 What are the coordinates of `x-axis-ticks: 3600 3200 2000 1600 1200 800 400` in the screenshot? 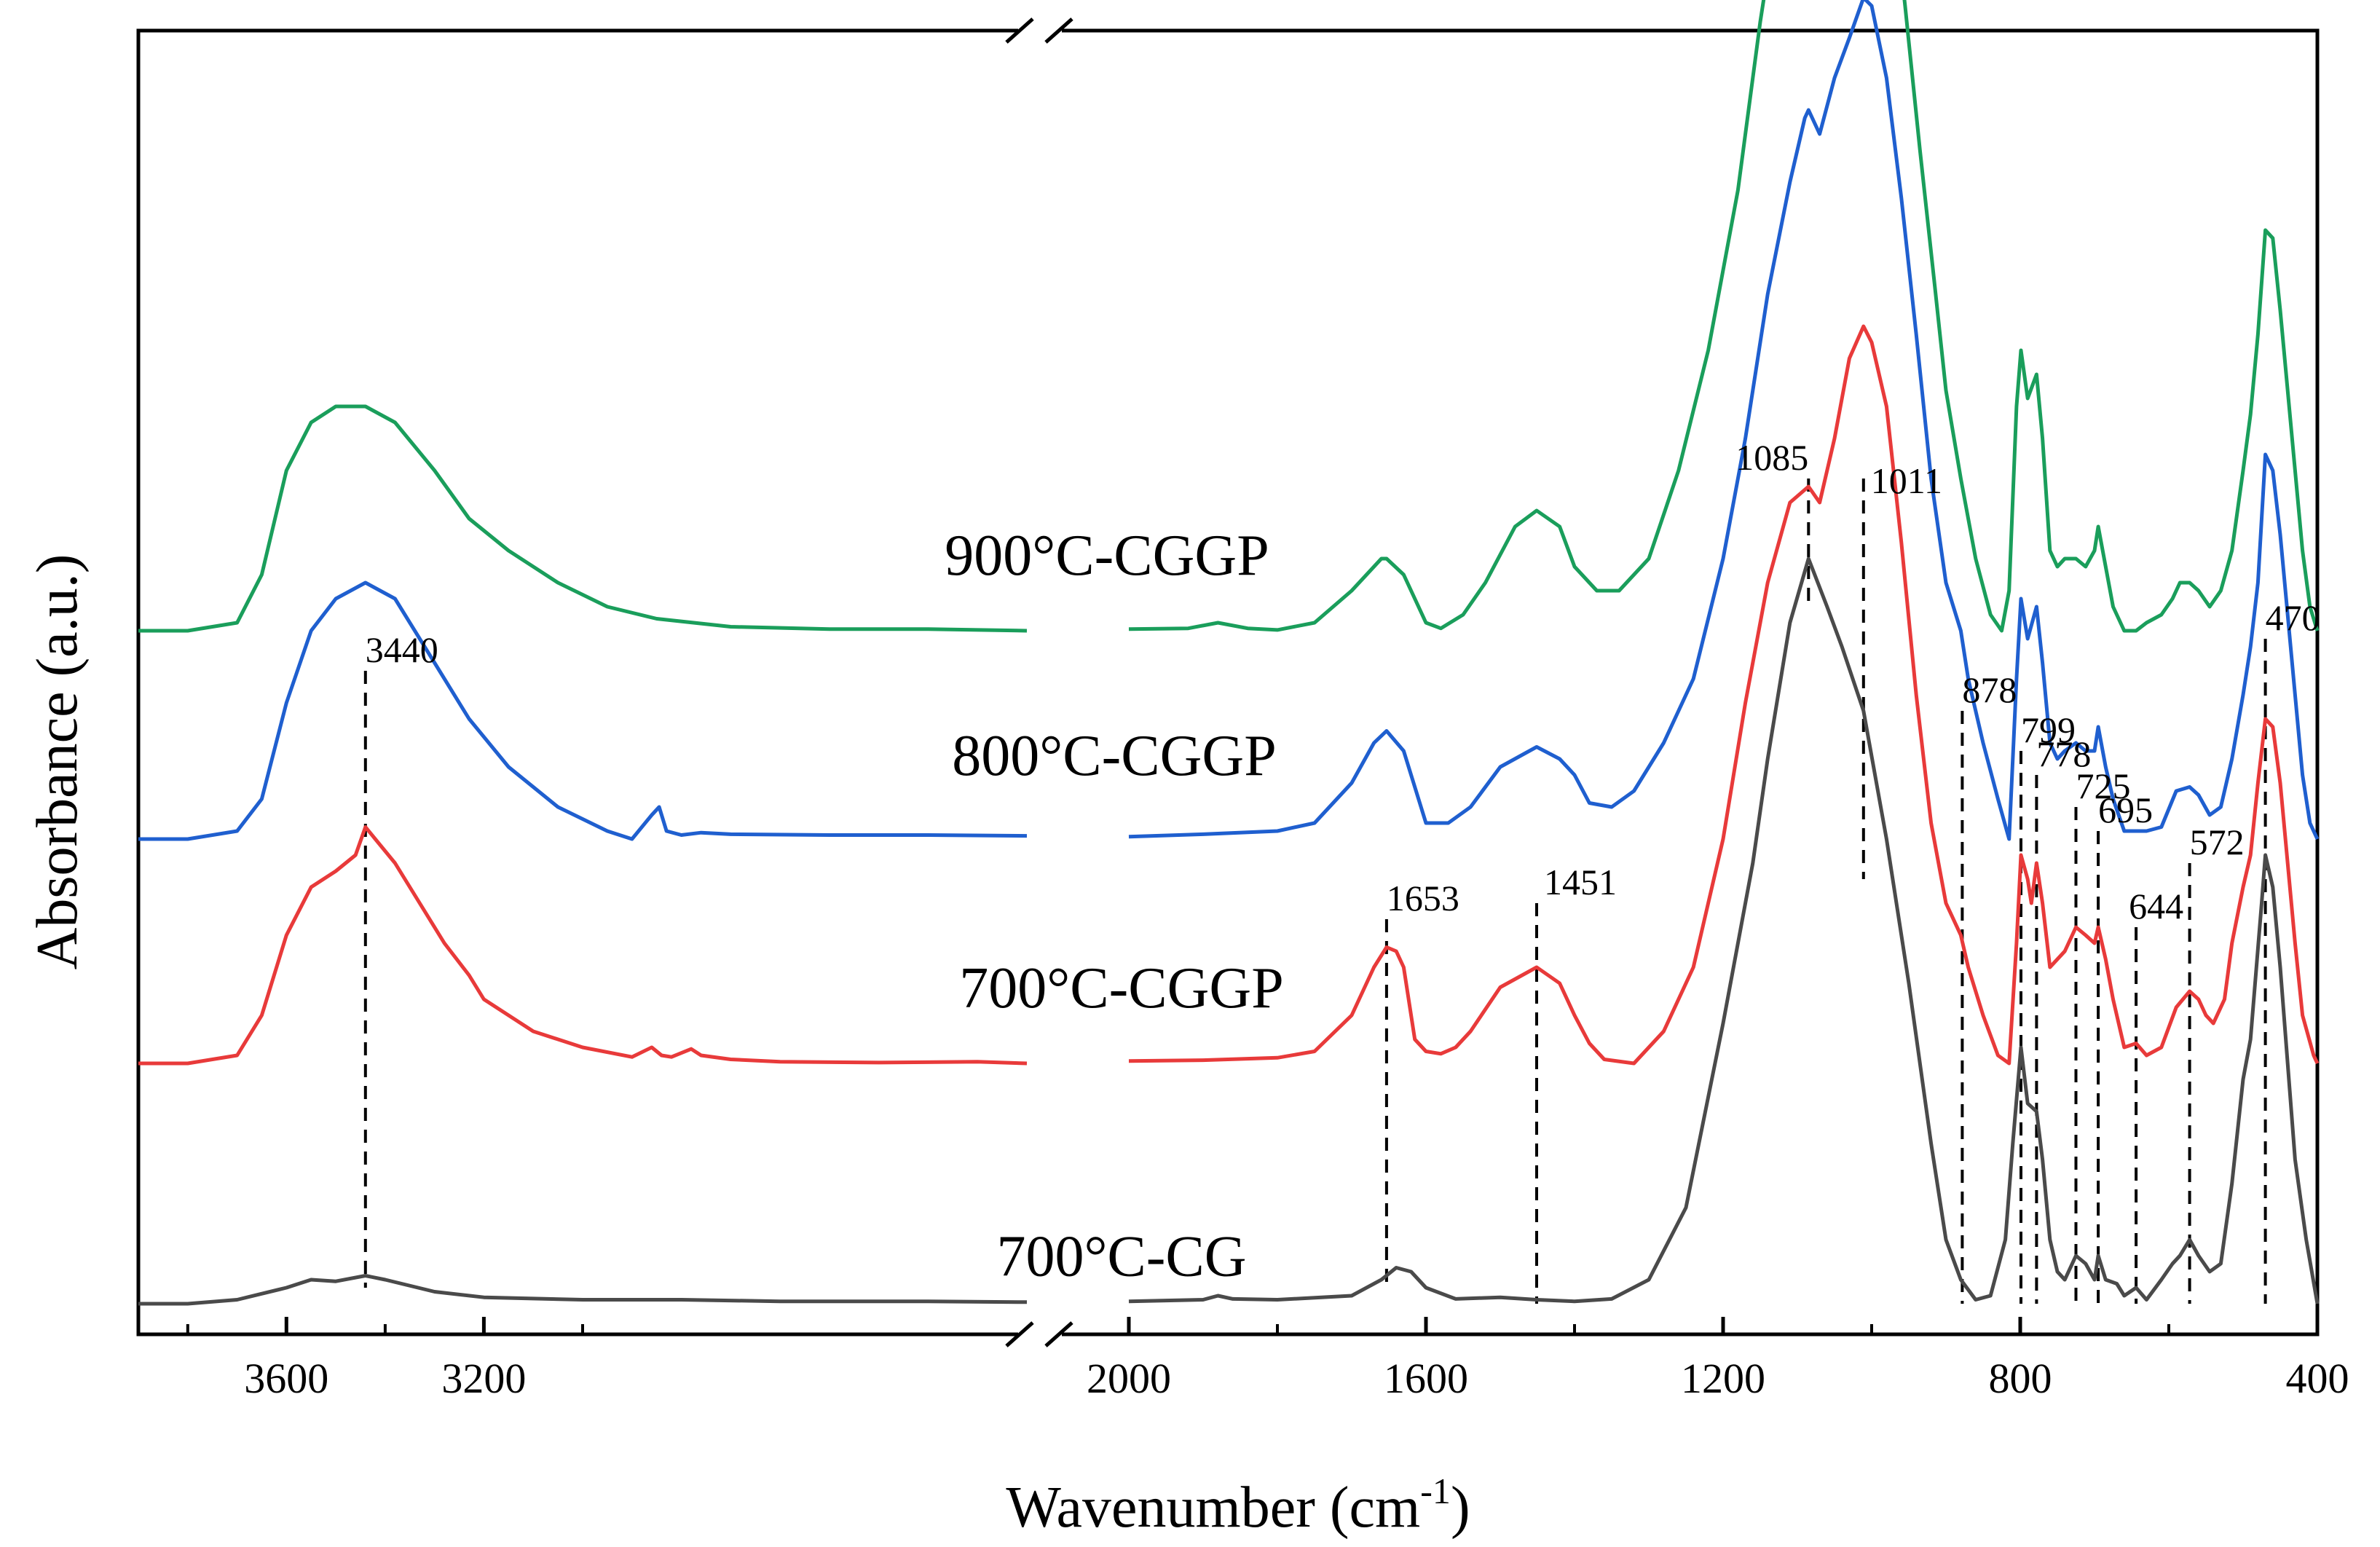 It's located at (1267, 1359).